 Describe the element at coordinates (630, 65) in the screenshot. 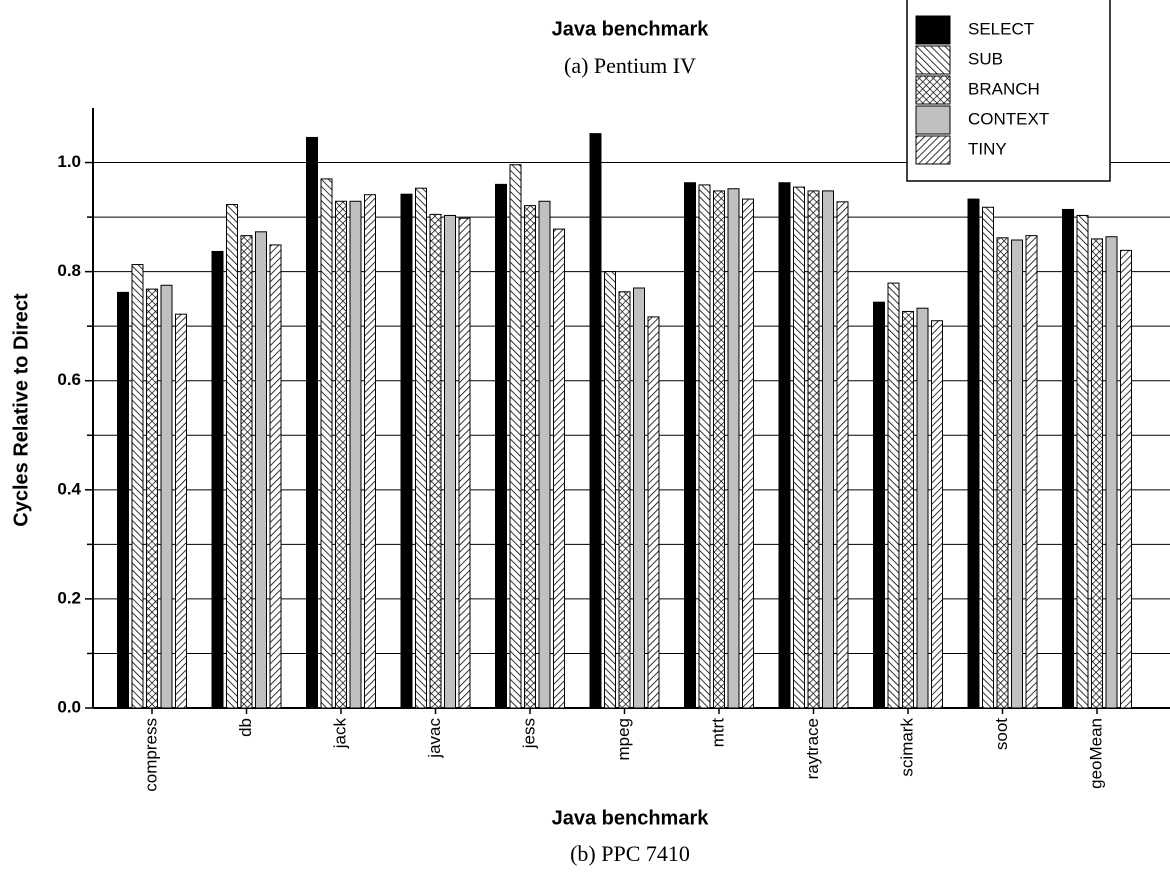

I see `previous-caption: (a) Pentium IV` at that location.